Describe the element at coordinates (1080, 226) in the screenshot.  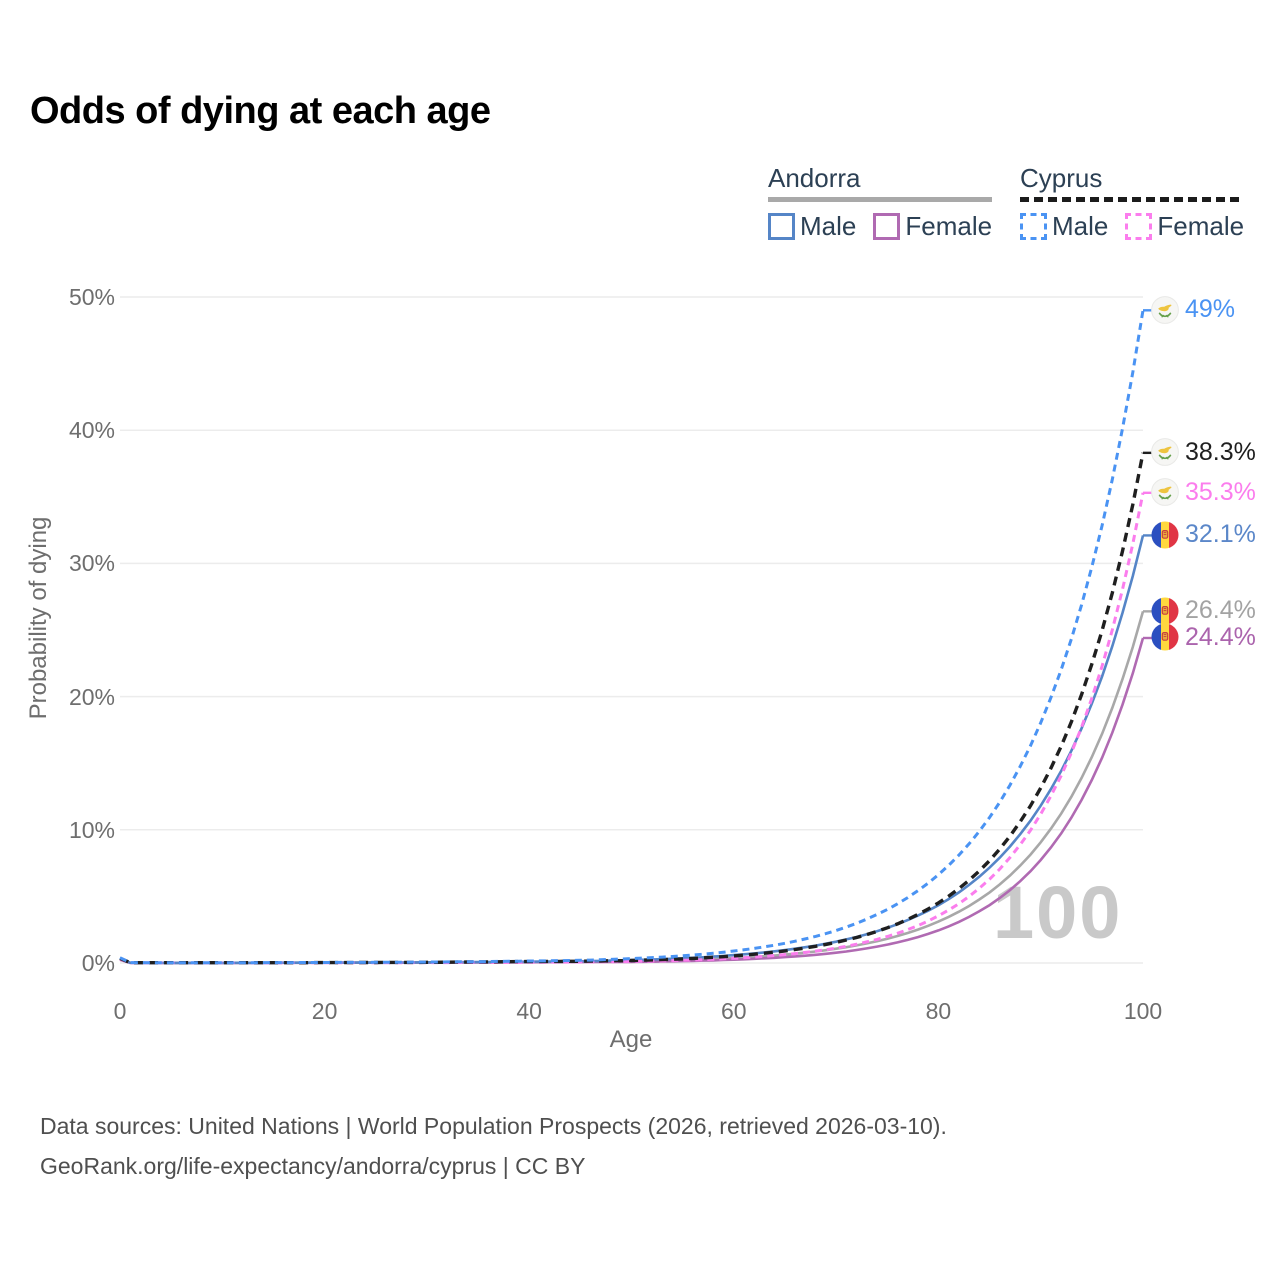
I see `legend-label-cyprus-male: Male` at that location.